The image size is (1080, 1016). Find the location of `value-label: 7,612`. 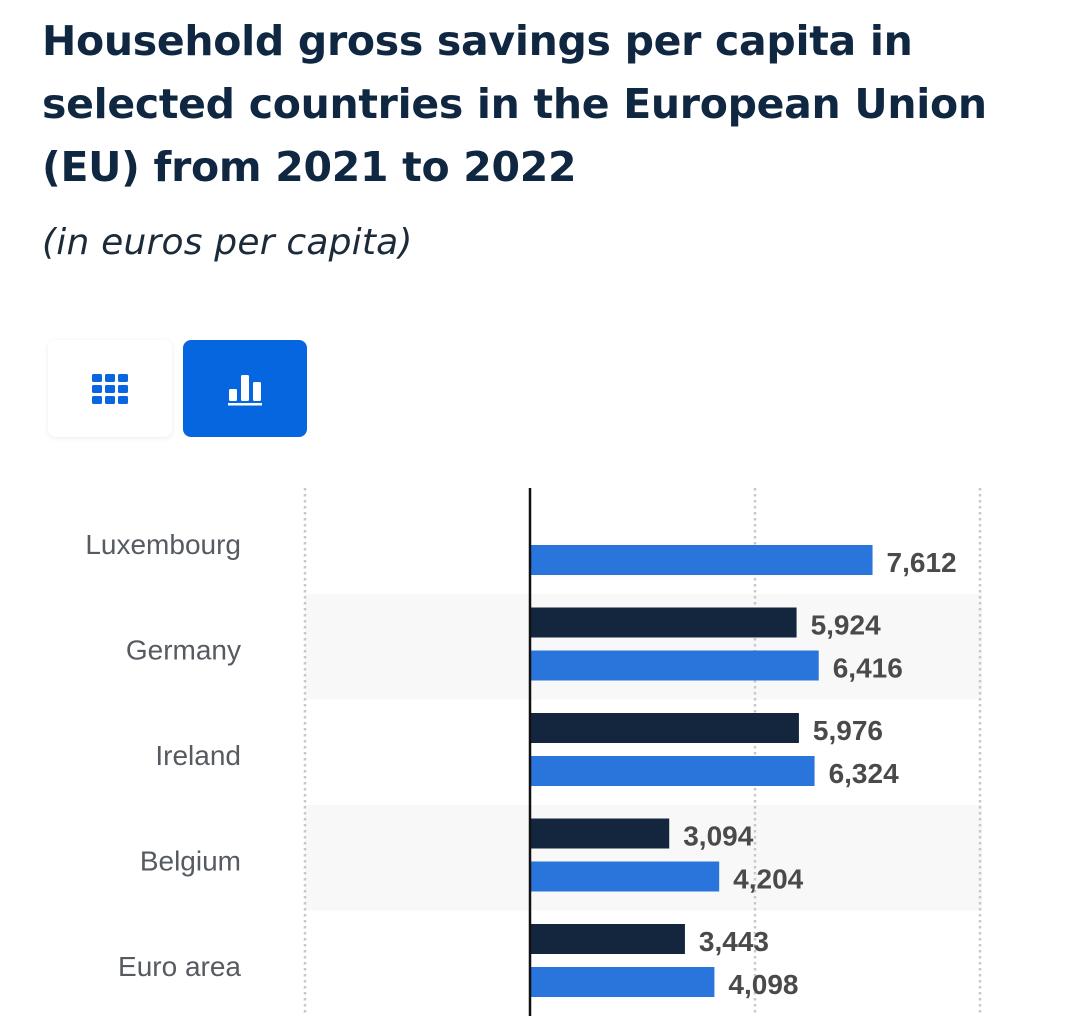

value-label: 7,612 is located at coordinates (922, 562).